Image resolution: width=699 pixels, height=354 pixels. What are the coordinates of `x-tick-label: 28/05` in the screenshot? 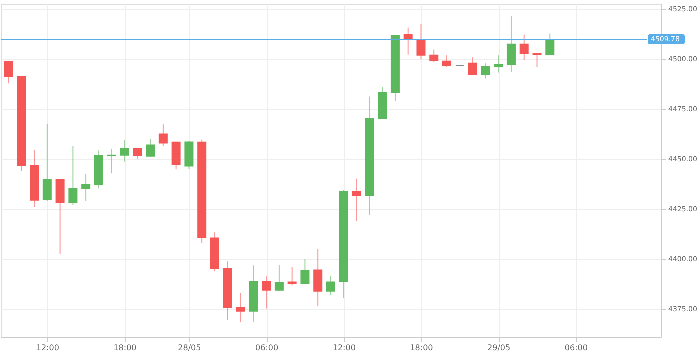 It's located at (190, 348).